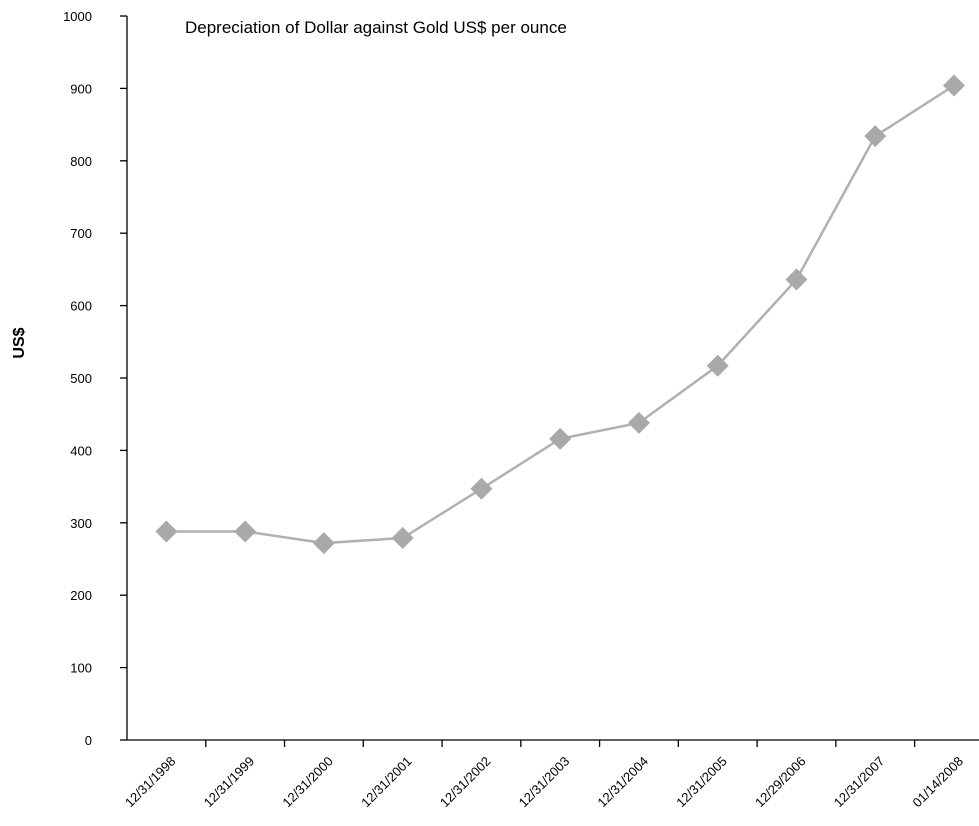 The image size is (979, 826). Describe the element at coordinates (780, 782) in the screenshot. I see `x-tick-label: 12/29/2006` at that location.